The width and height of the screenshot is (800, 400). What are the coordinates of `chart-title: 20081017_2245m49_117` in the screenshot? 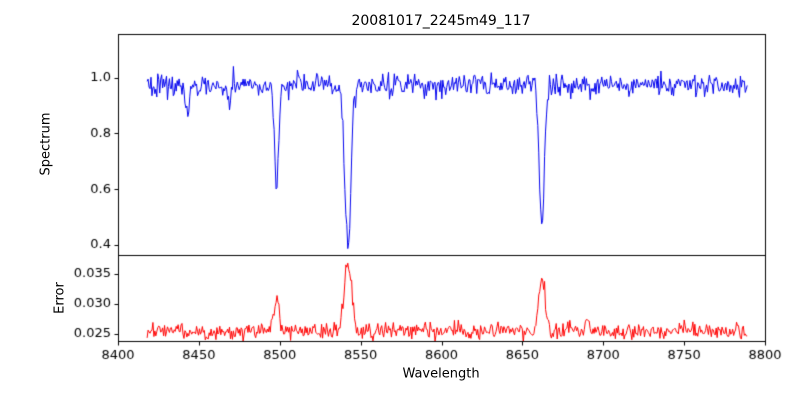 It's located at (441, 21).